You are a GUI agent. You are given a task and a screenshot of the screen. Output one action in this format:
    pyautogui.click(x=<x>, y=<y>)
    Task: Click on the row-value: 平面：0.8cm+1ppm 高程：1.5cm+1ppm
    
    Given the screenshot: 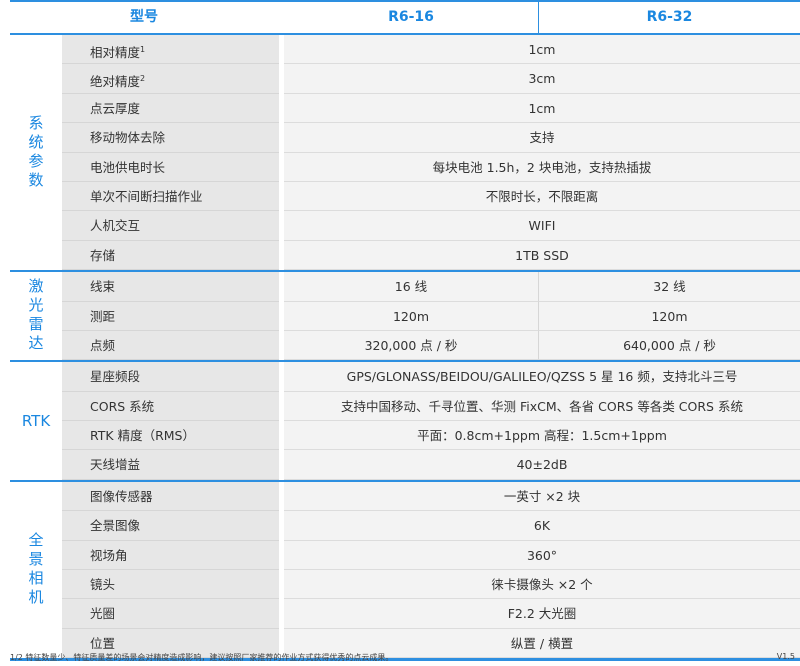 What is the action you would take?
    pyautogui.click(x=542, y=436)
    